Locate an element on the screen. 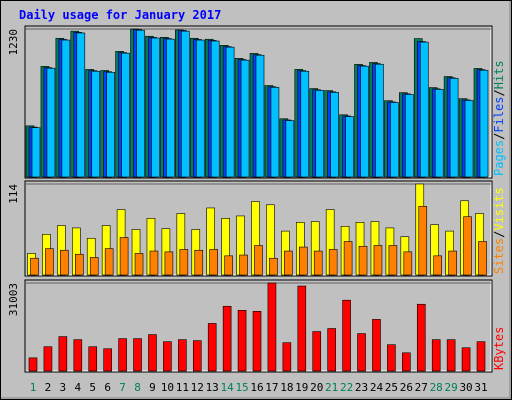 The height and width of the screenshot is (400, 512). x-tick-label: 18 is located at coordinates (286, 387).